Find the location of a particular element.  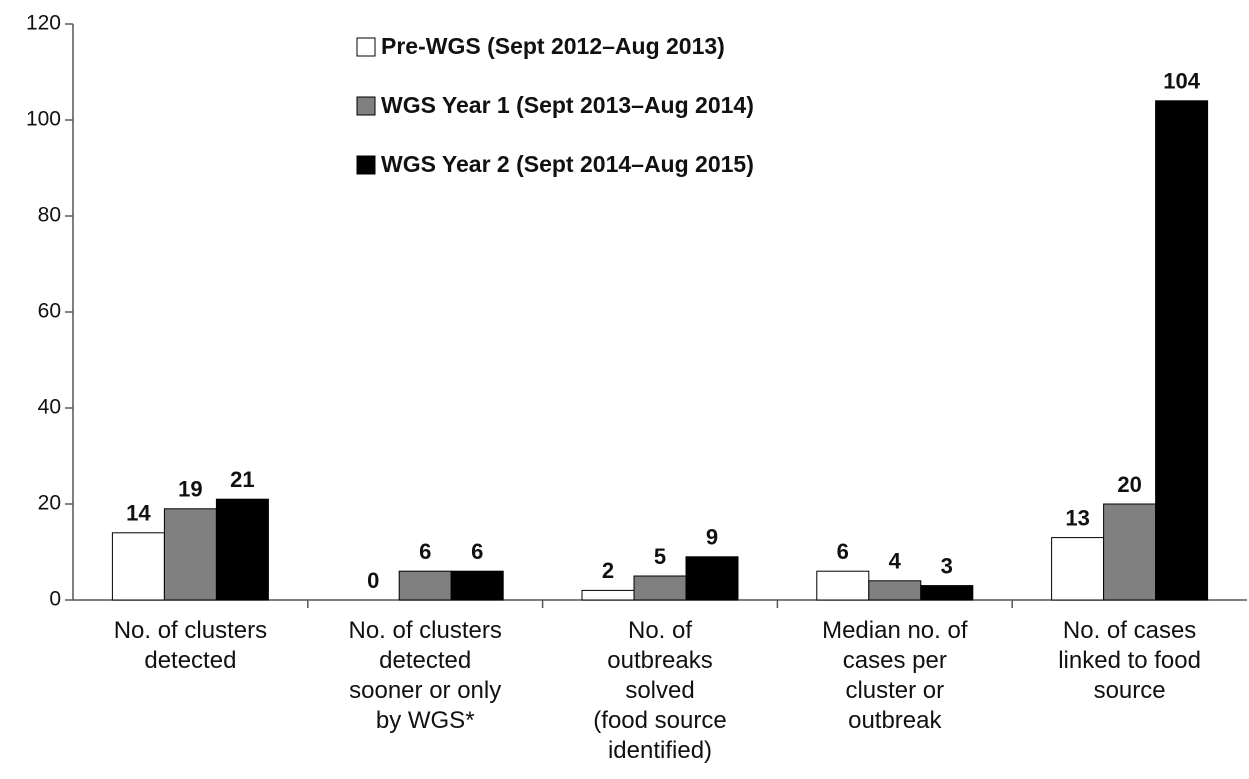

value-label: 9 is located at coordinates (712, 537).